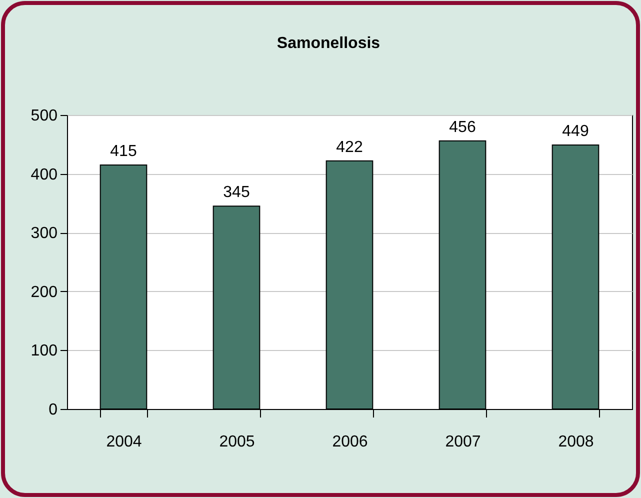 This screenshot has width=641, height=498. I want to click on x-tick-label: 2004, so click(124, 442).